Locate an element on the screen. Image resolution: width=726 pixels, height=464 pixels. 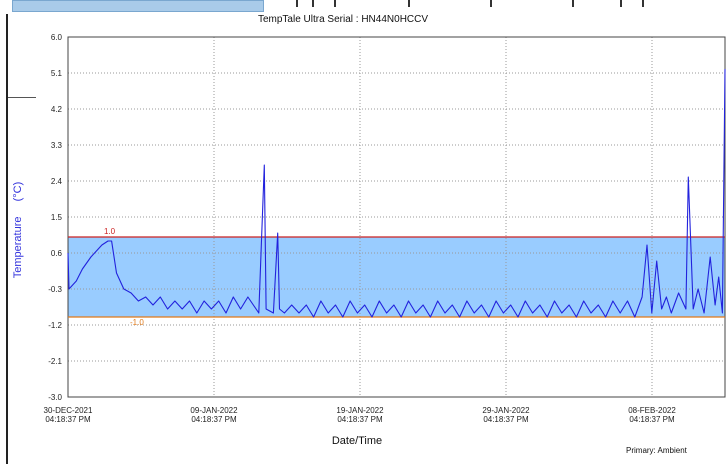
y-axis-unit: (°C) is located at coordinates (18, 192).